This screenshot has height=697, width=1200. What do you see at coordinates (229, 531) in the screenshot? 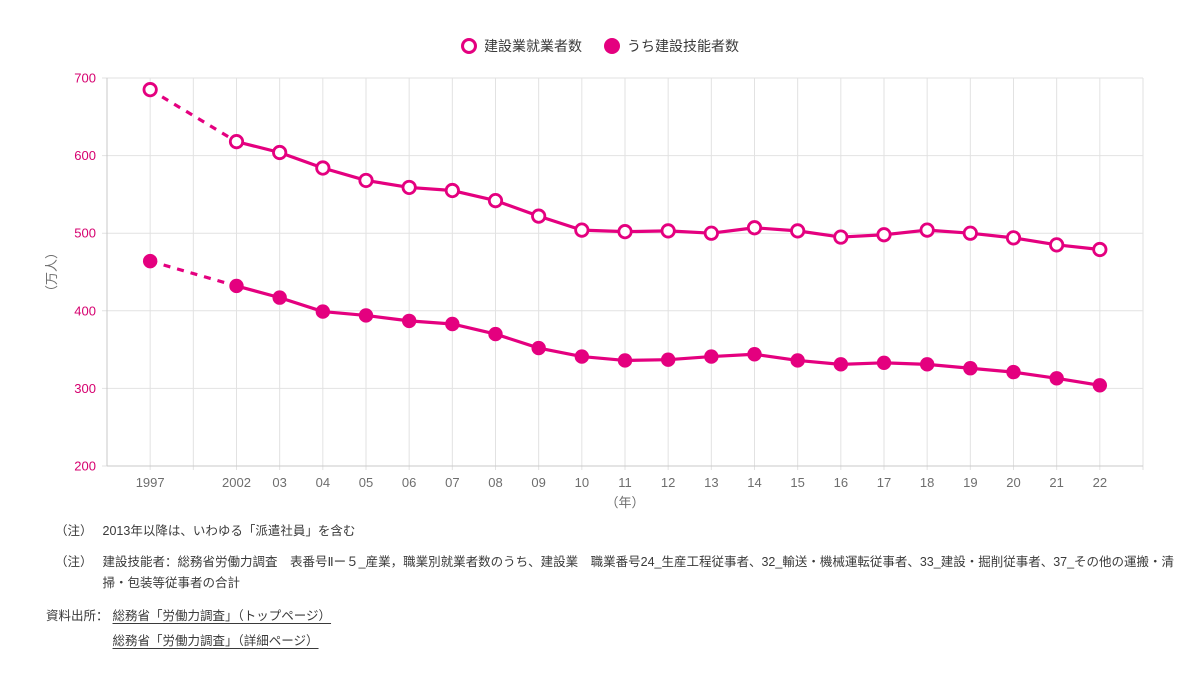
I see `note-text: 2013年以降は、いわゆる「派遣社員」を含む` at bounding box center [229, 531].